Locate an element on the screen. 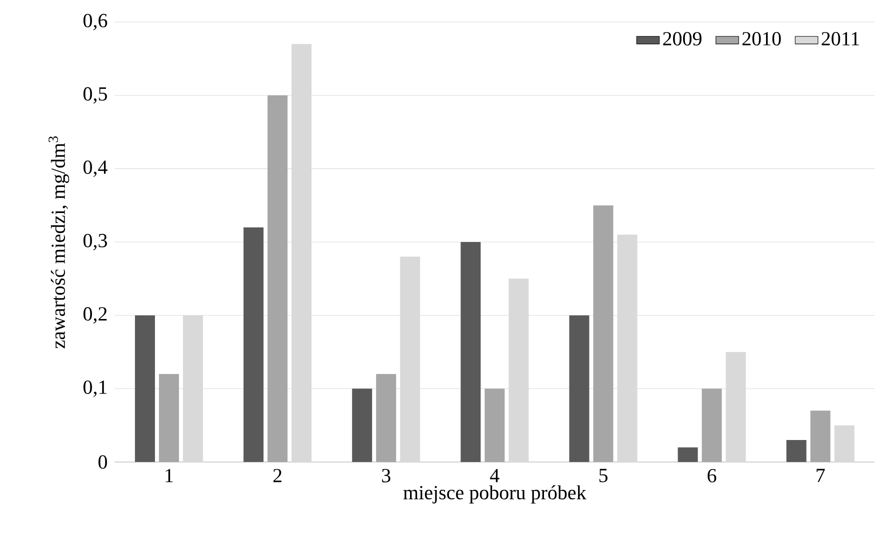  x-tick-label: 3 is located at coordinates (386, 475).